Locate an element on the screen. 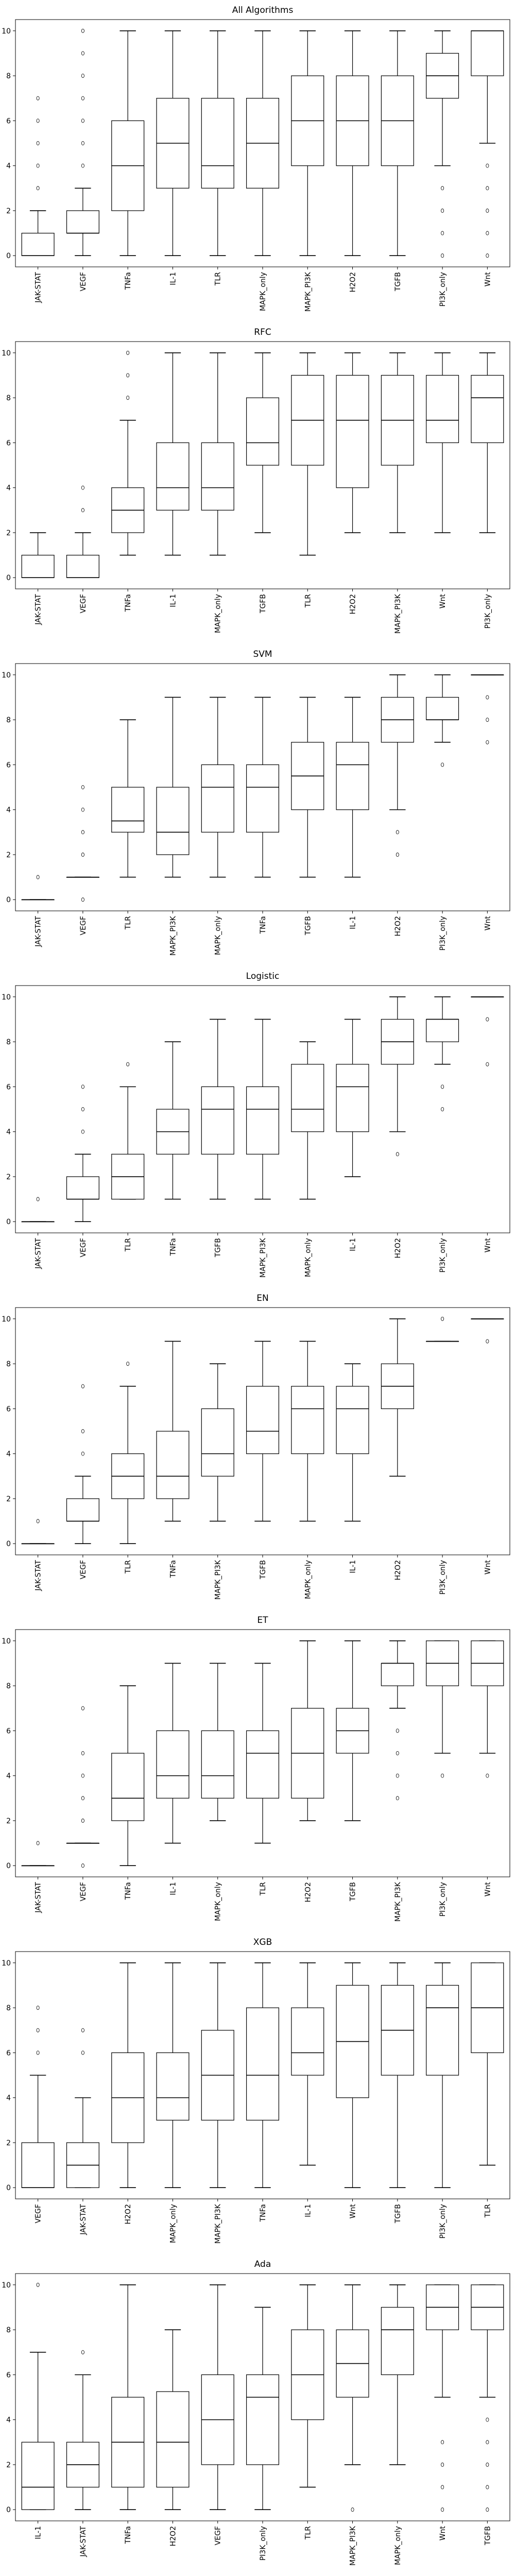  y-tick-label: 4 is located at coordinates (9, 1132).